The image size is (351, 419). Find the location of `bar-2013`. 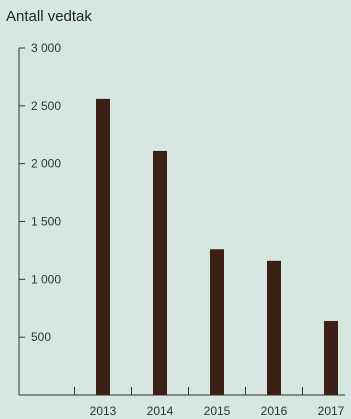

bar-2013 is located at coordinates (103, 246).